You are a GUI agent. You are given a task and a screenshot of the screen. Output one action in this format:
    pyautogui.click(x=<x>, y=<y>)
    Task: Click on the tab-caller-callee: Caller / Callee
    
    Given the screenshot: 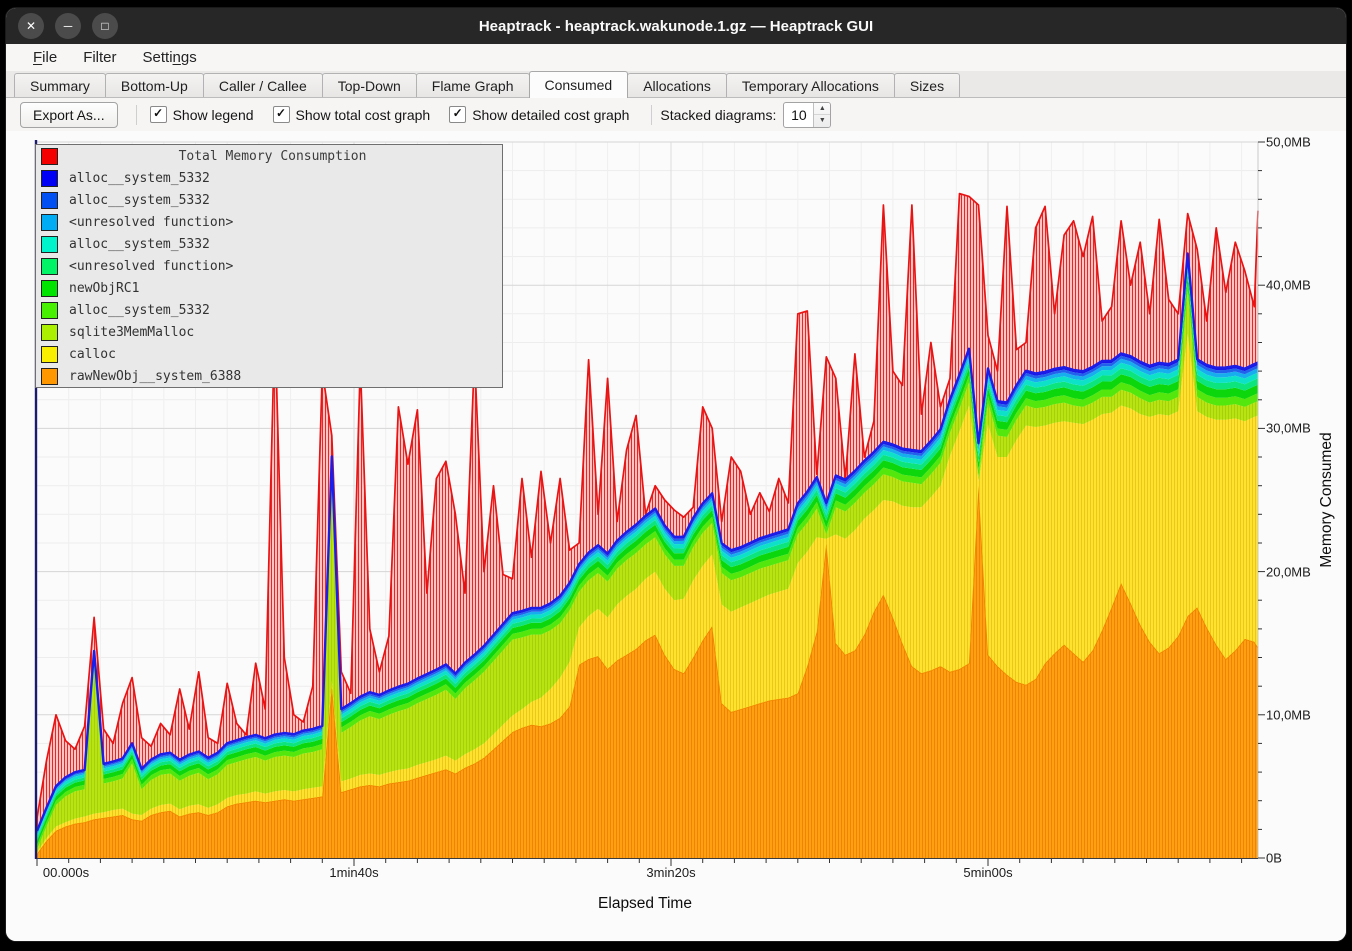 What is the action you would take?
    pyautogui.click(x=262, y=85)
    